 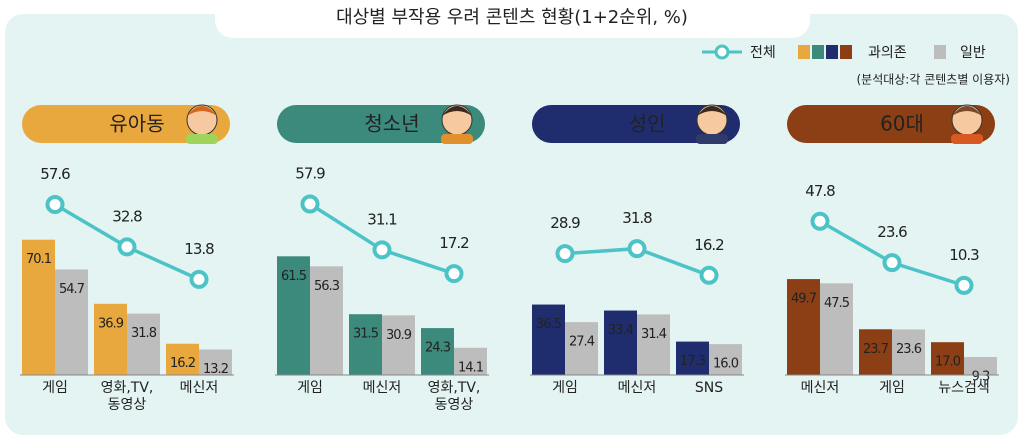 What do you see at coordinates (565, 223) in the screenshot?
I see `line-value-label: 28.9` at bounding box center [565, 223].